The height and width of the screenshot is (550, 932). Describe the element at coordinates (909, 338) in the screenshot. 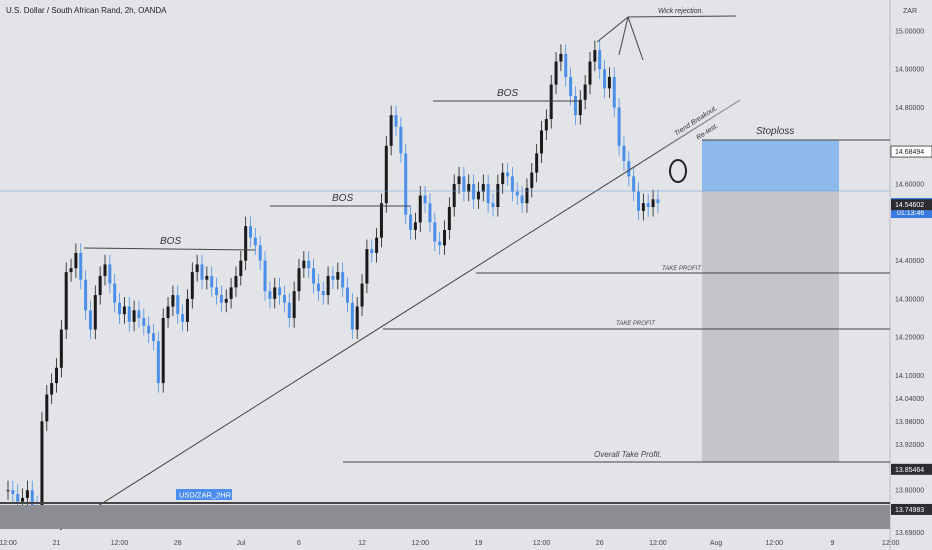

I see `y-tick-label: 14.20000` at that location.